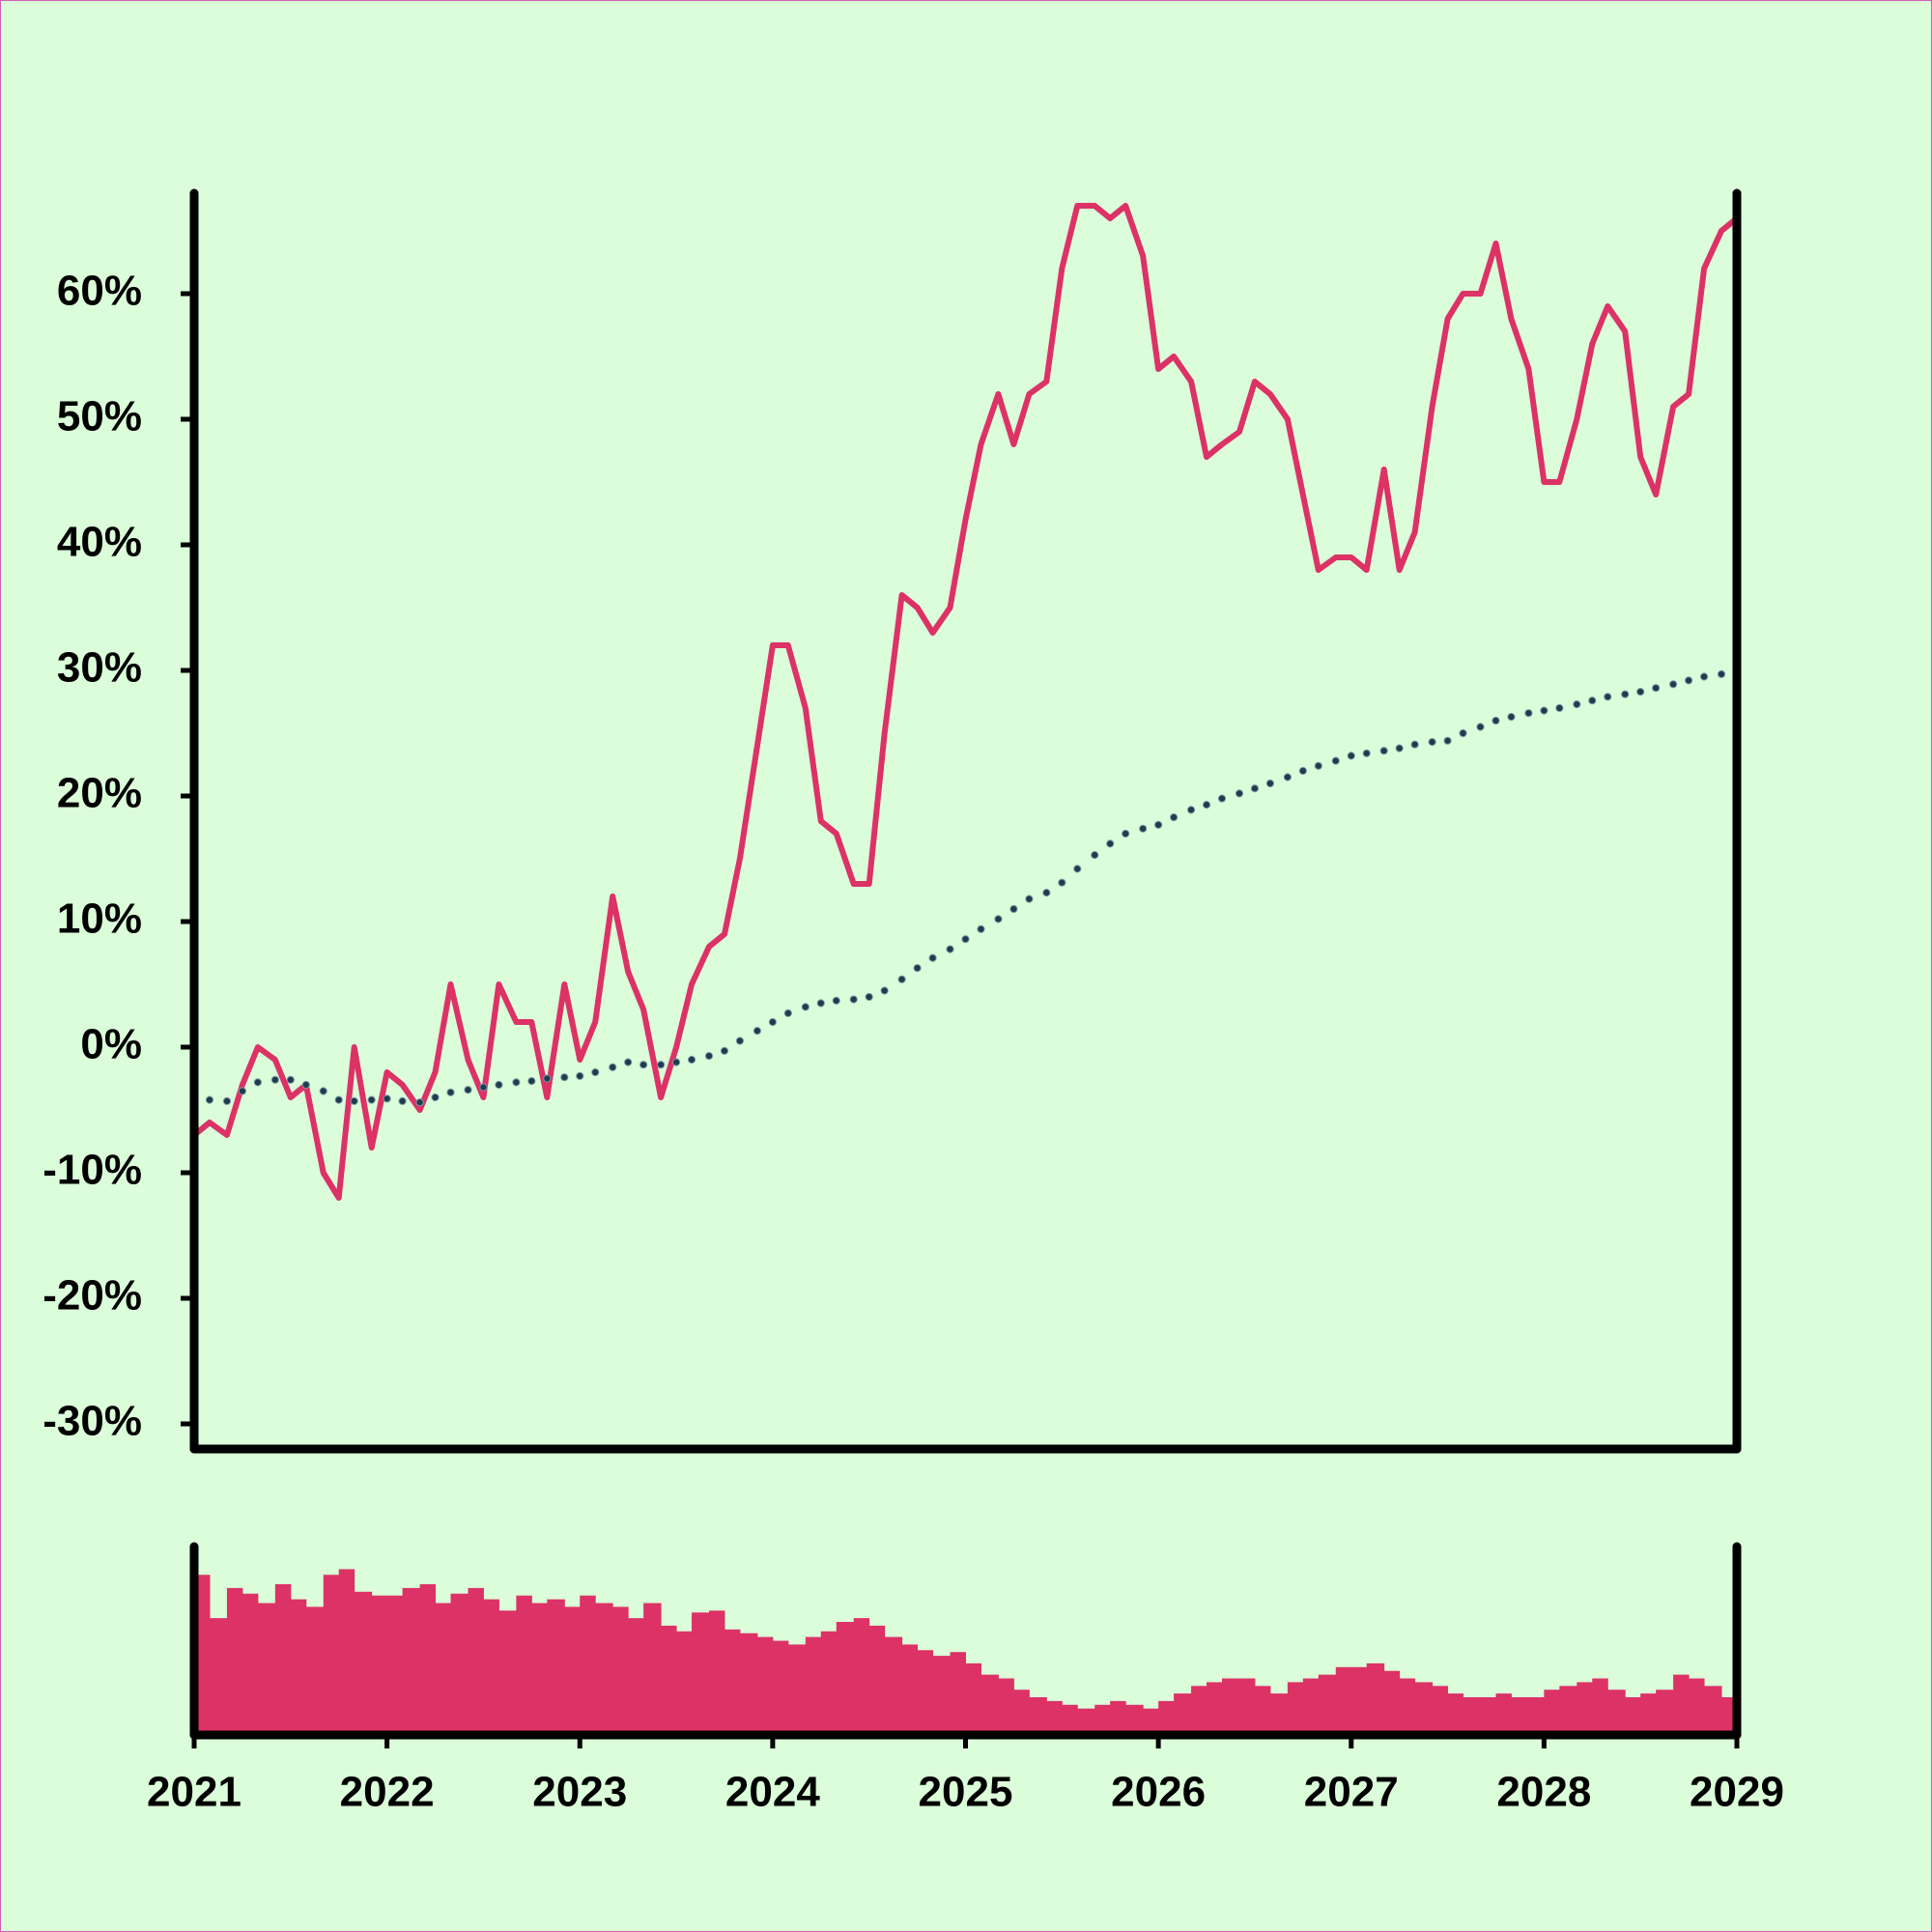 Image resolution: width=1932 pixels, height=1932 pixels. Describe the element at coordinates (99, 919) in the screenshot. I see `y-tick-label: 10%` at that location.